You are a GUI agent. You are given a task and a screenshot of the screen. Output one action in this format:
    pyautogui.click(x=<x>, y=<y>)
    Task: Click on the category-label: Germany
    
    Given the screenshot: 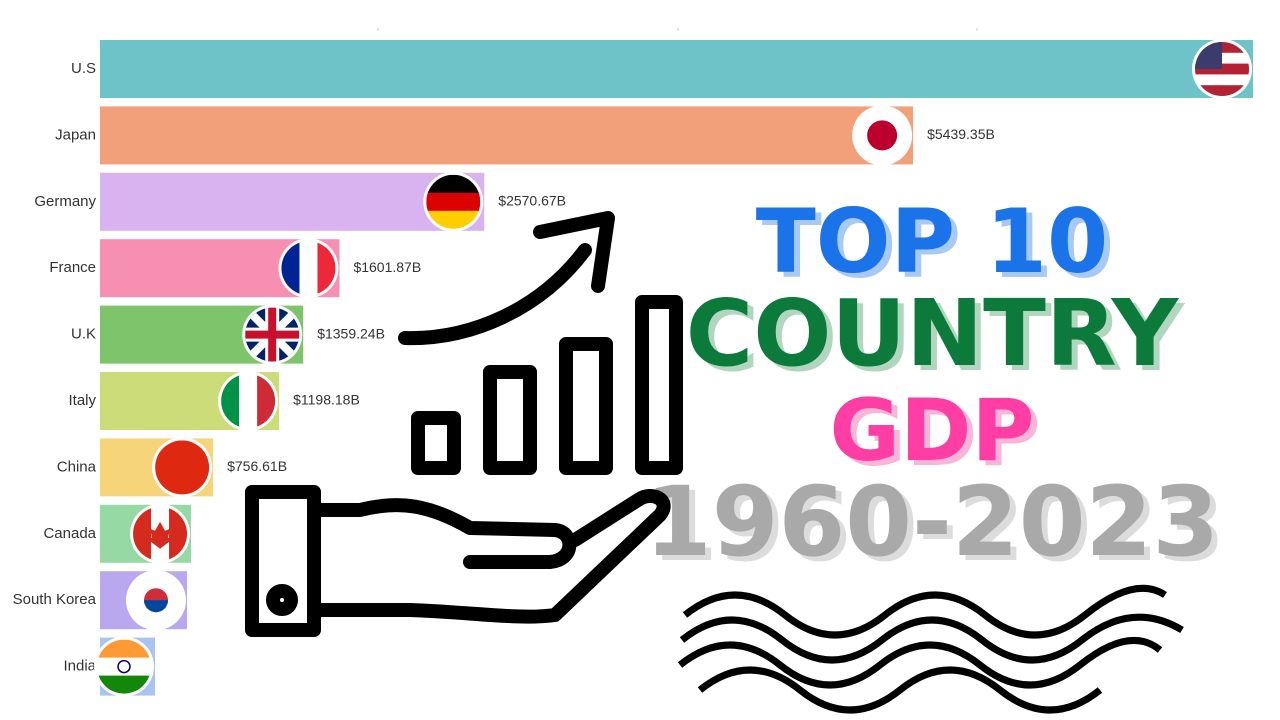 What is the action you would take?
    pyautogui.click(x=65, y=201)
    